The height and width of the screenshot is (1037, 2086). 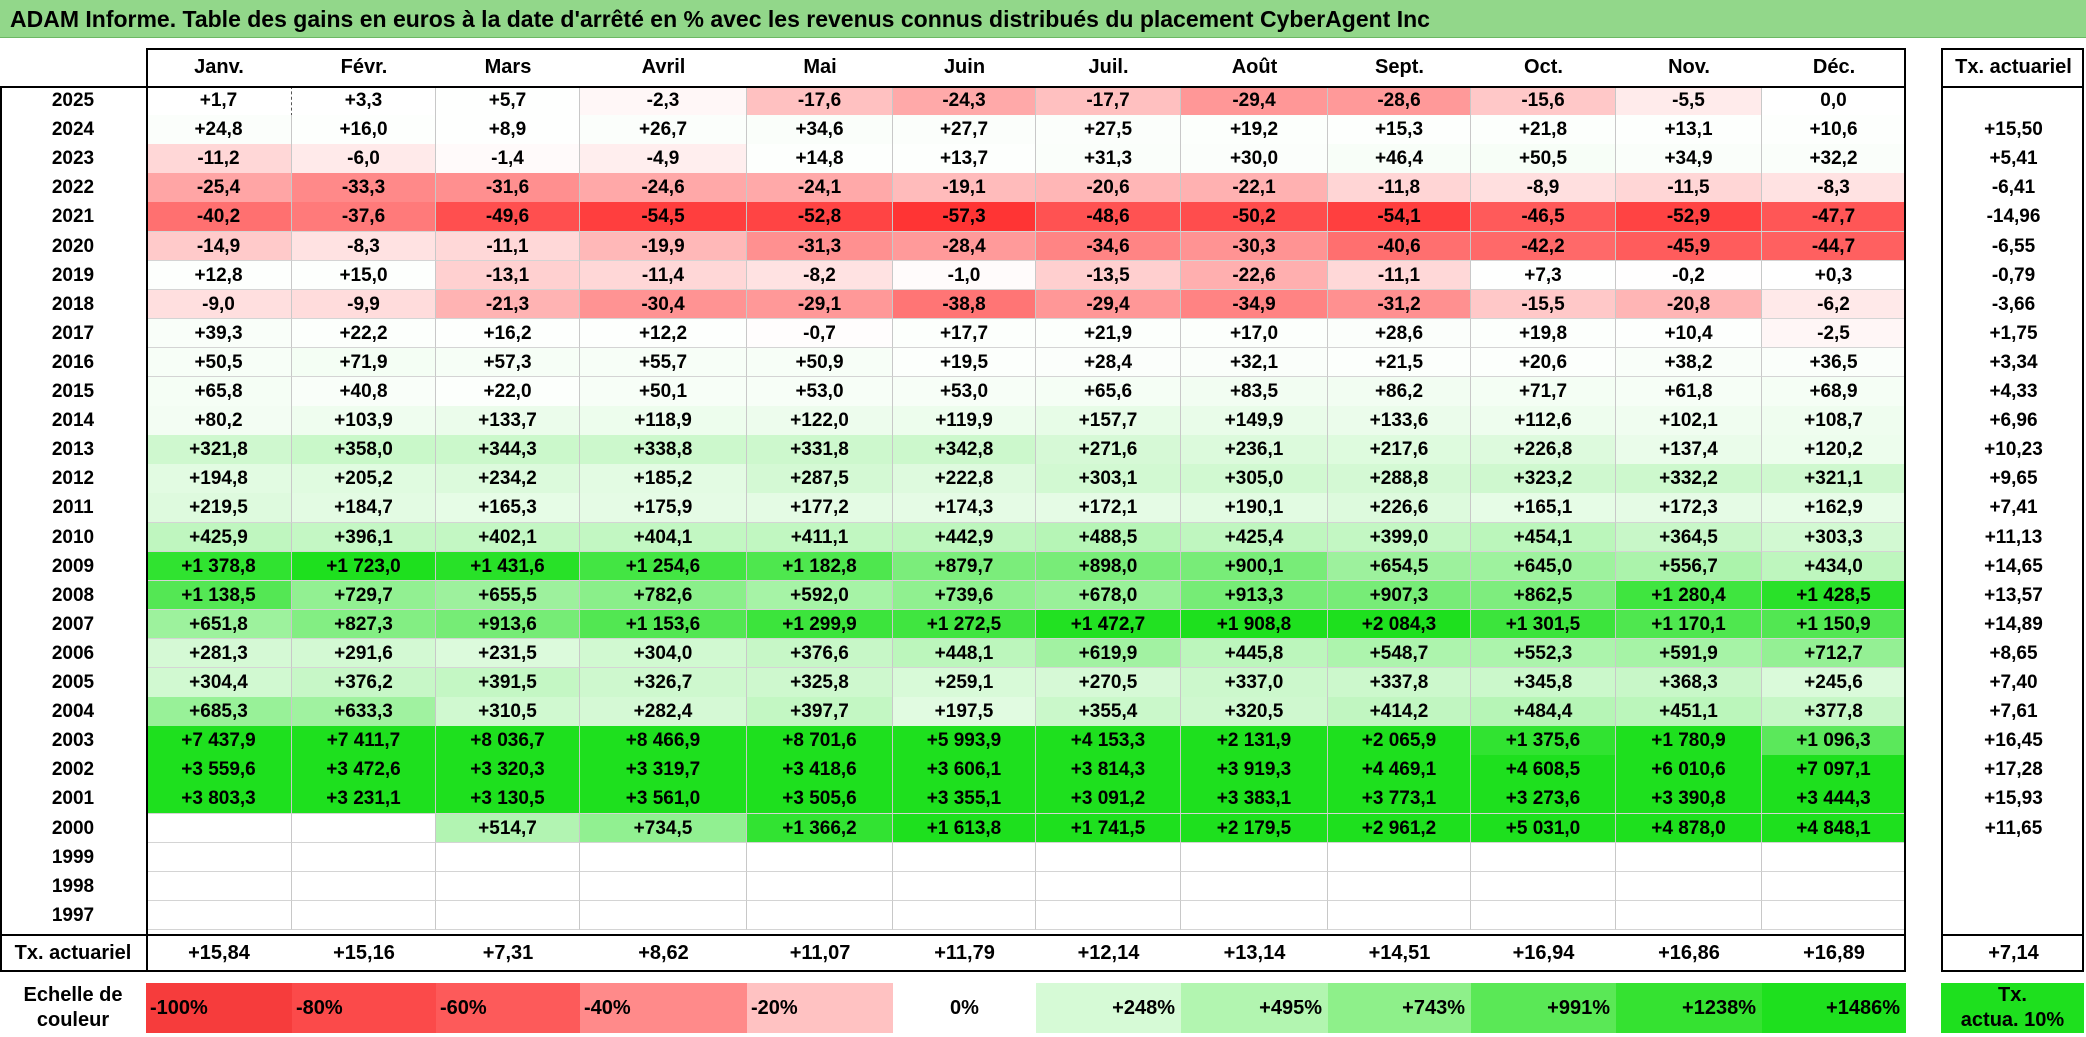 I want to click on table-cell: +3 319,7, so click(x=663, y=770).